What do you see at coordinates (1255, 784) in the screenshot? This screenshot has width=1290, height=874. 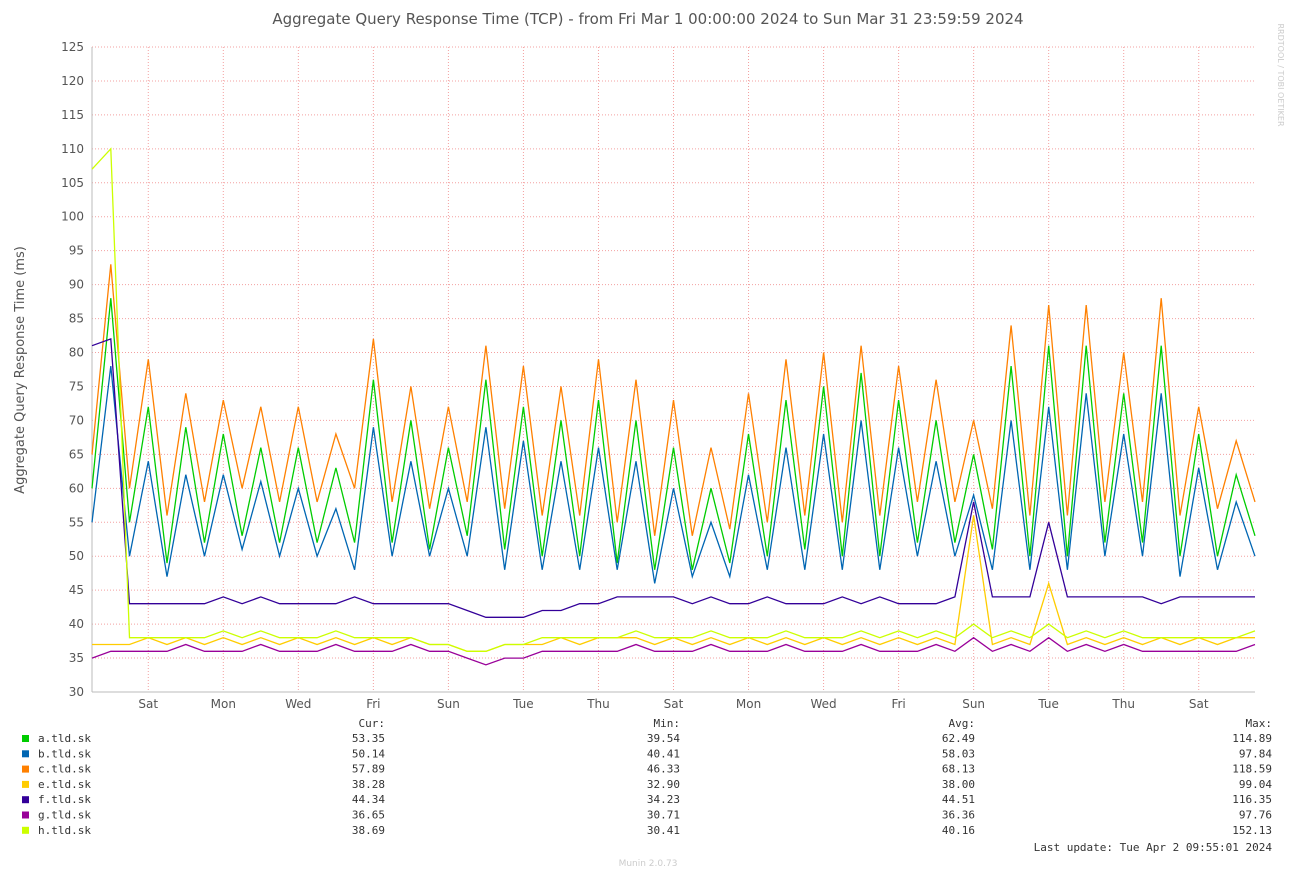 I see `legend-value: 99.04` at bounding box center [1255, 784].